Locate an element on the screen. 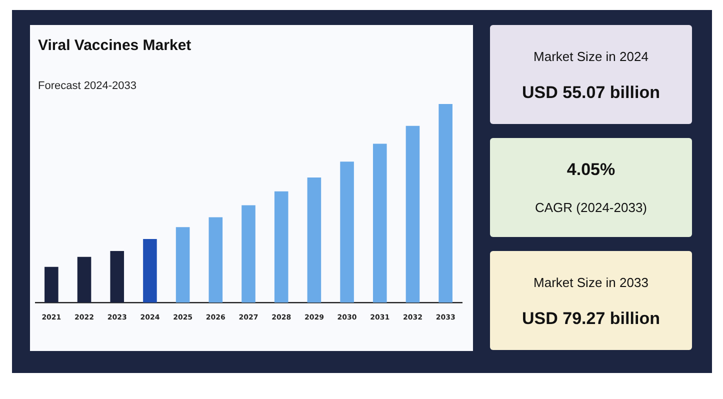 The height and width of the screenshot is (399, 723). chart-subtitle: Forecast 2024-2033 is located at coordinates (87, 86).